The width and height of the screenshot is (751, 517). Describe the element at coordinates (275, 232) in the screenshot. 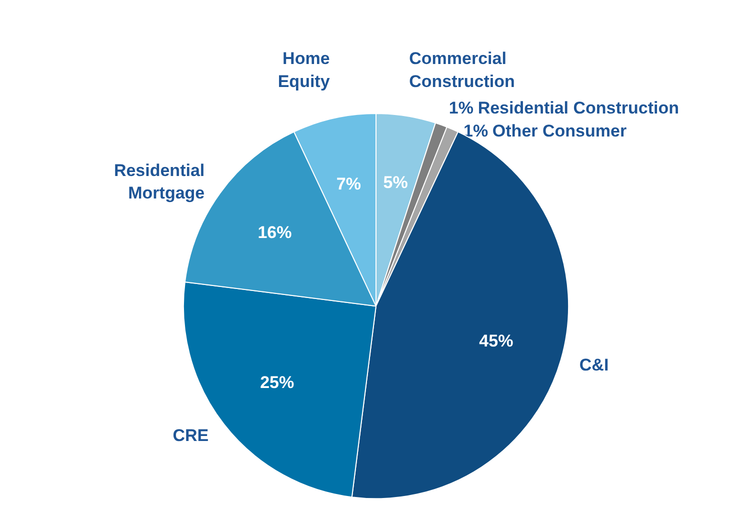

I see `data-label: 16%` at that location.